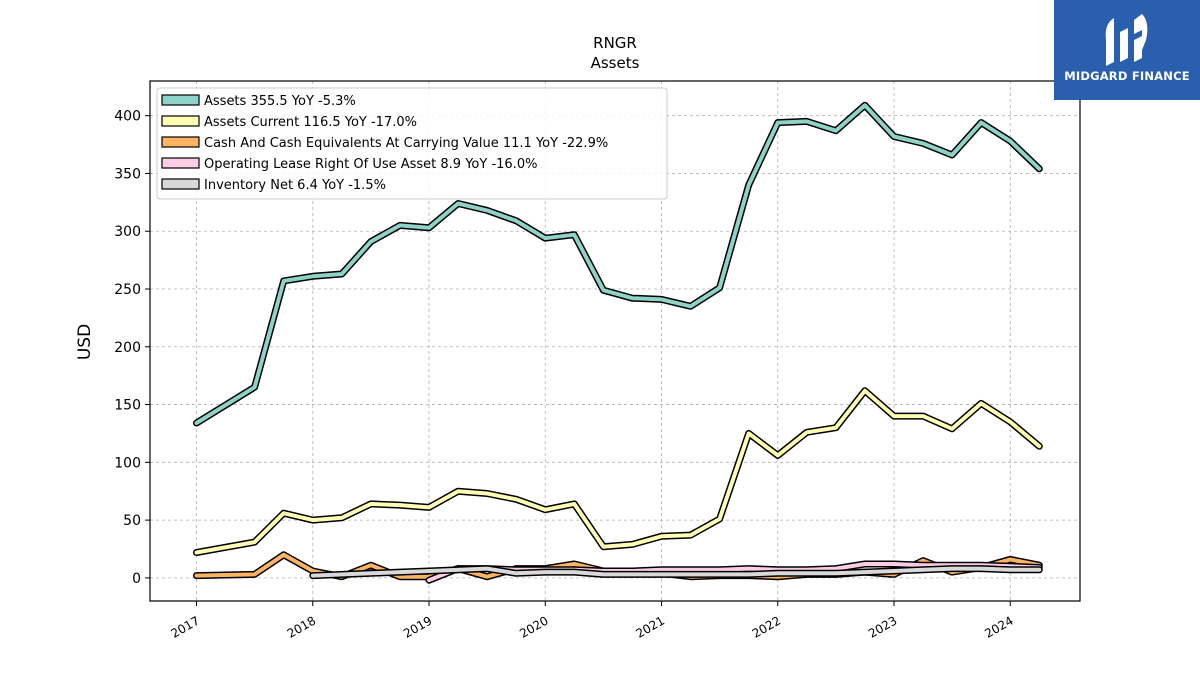 This screenshot has height=675, width=1200. I want to click on y-tick-label: 350, so click(127, 174).